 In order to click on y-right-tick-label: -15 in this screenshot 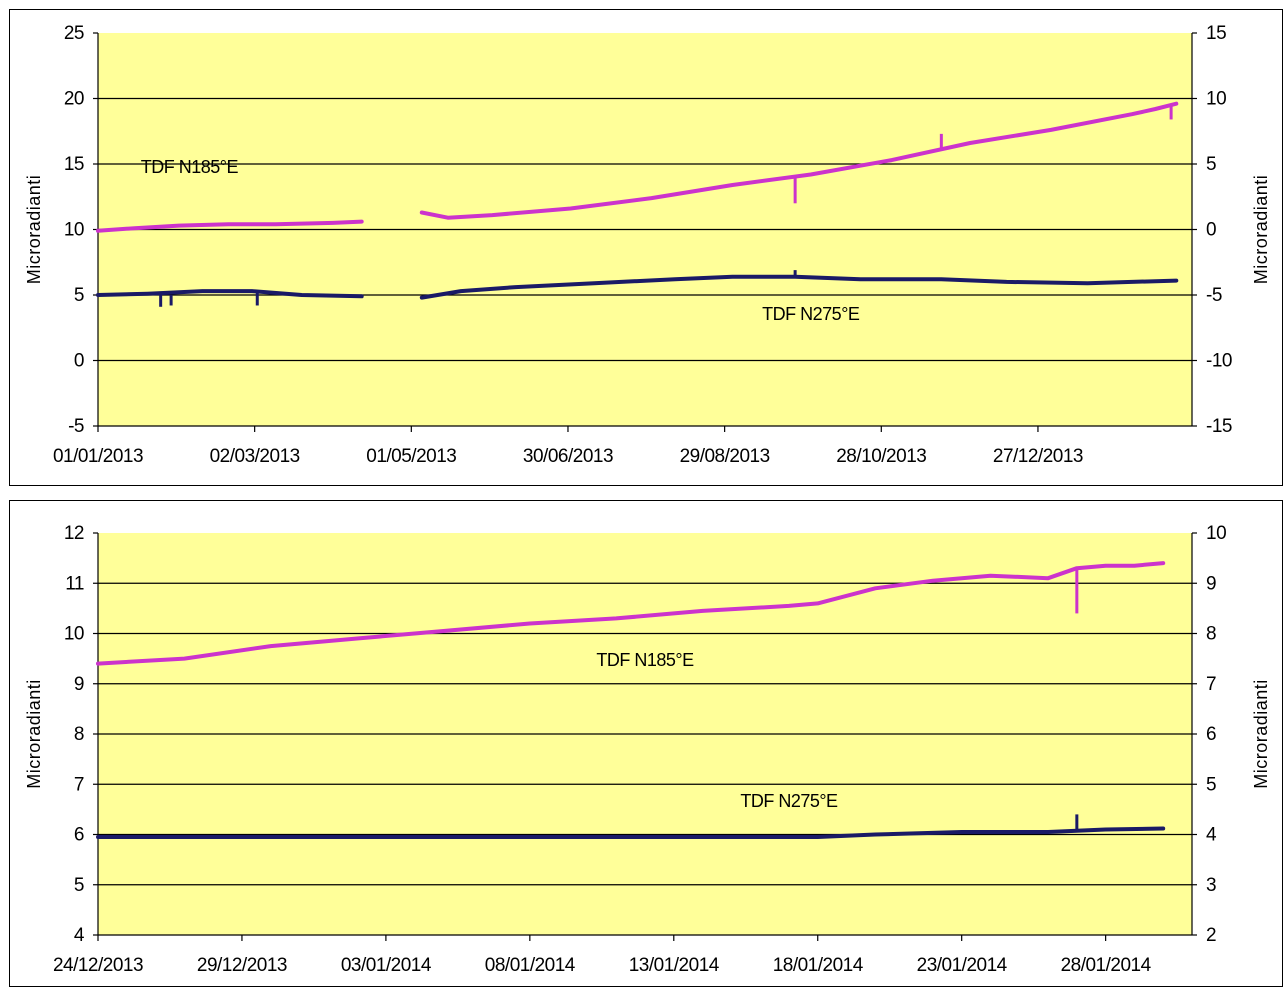, I will do `click(1219, 426)`.